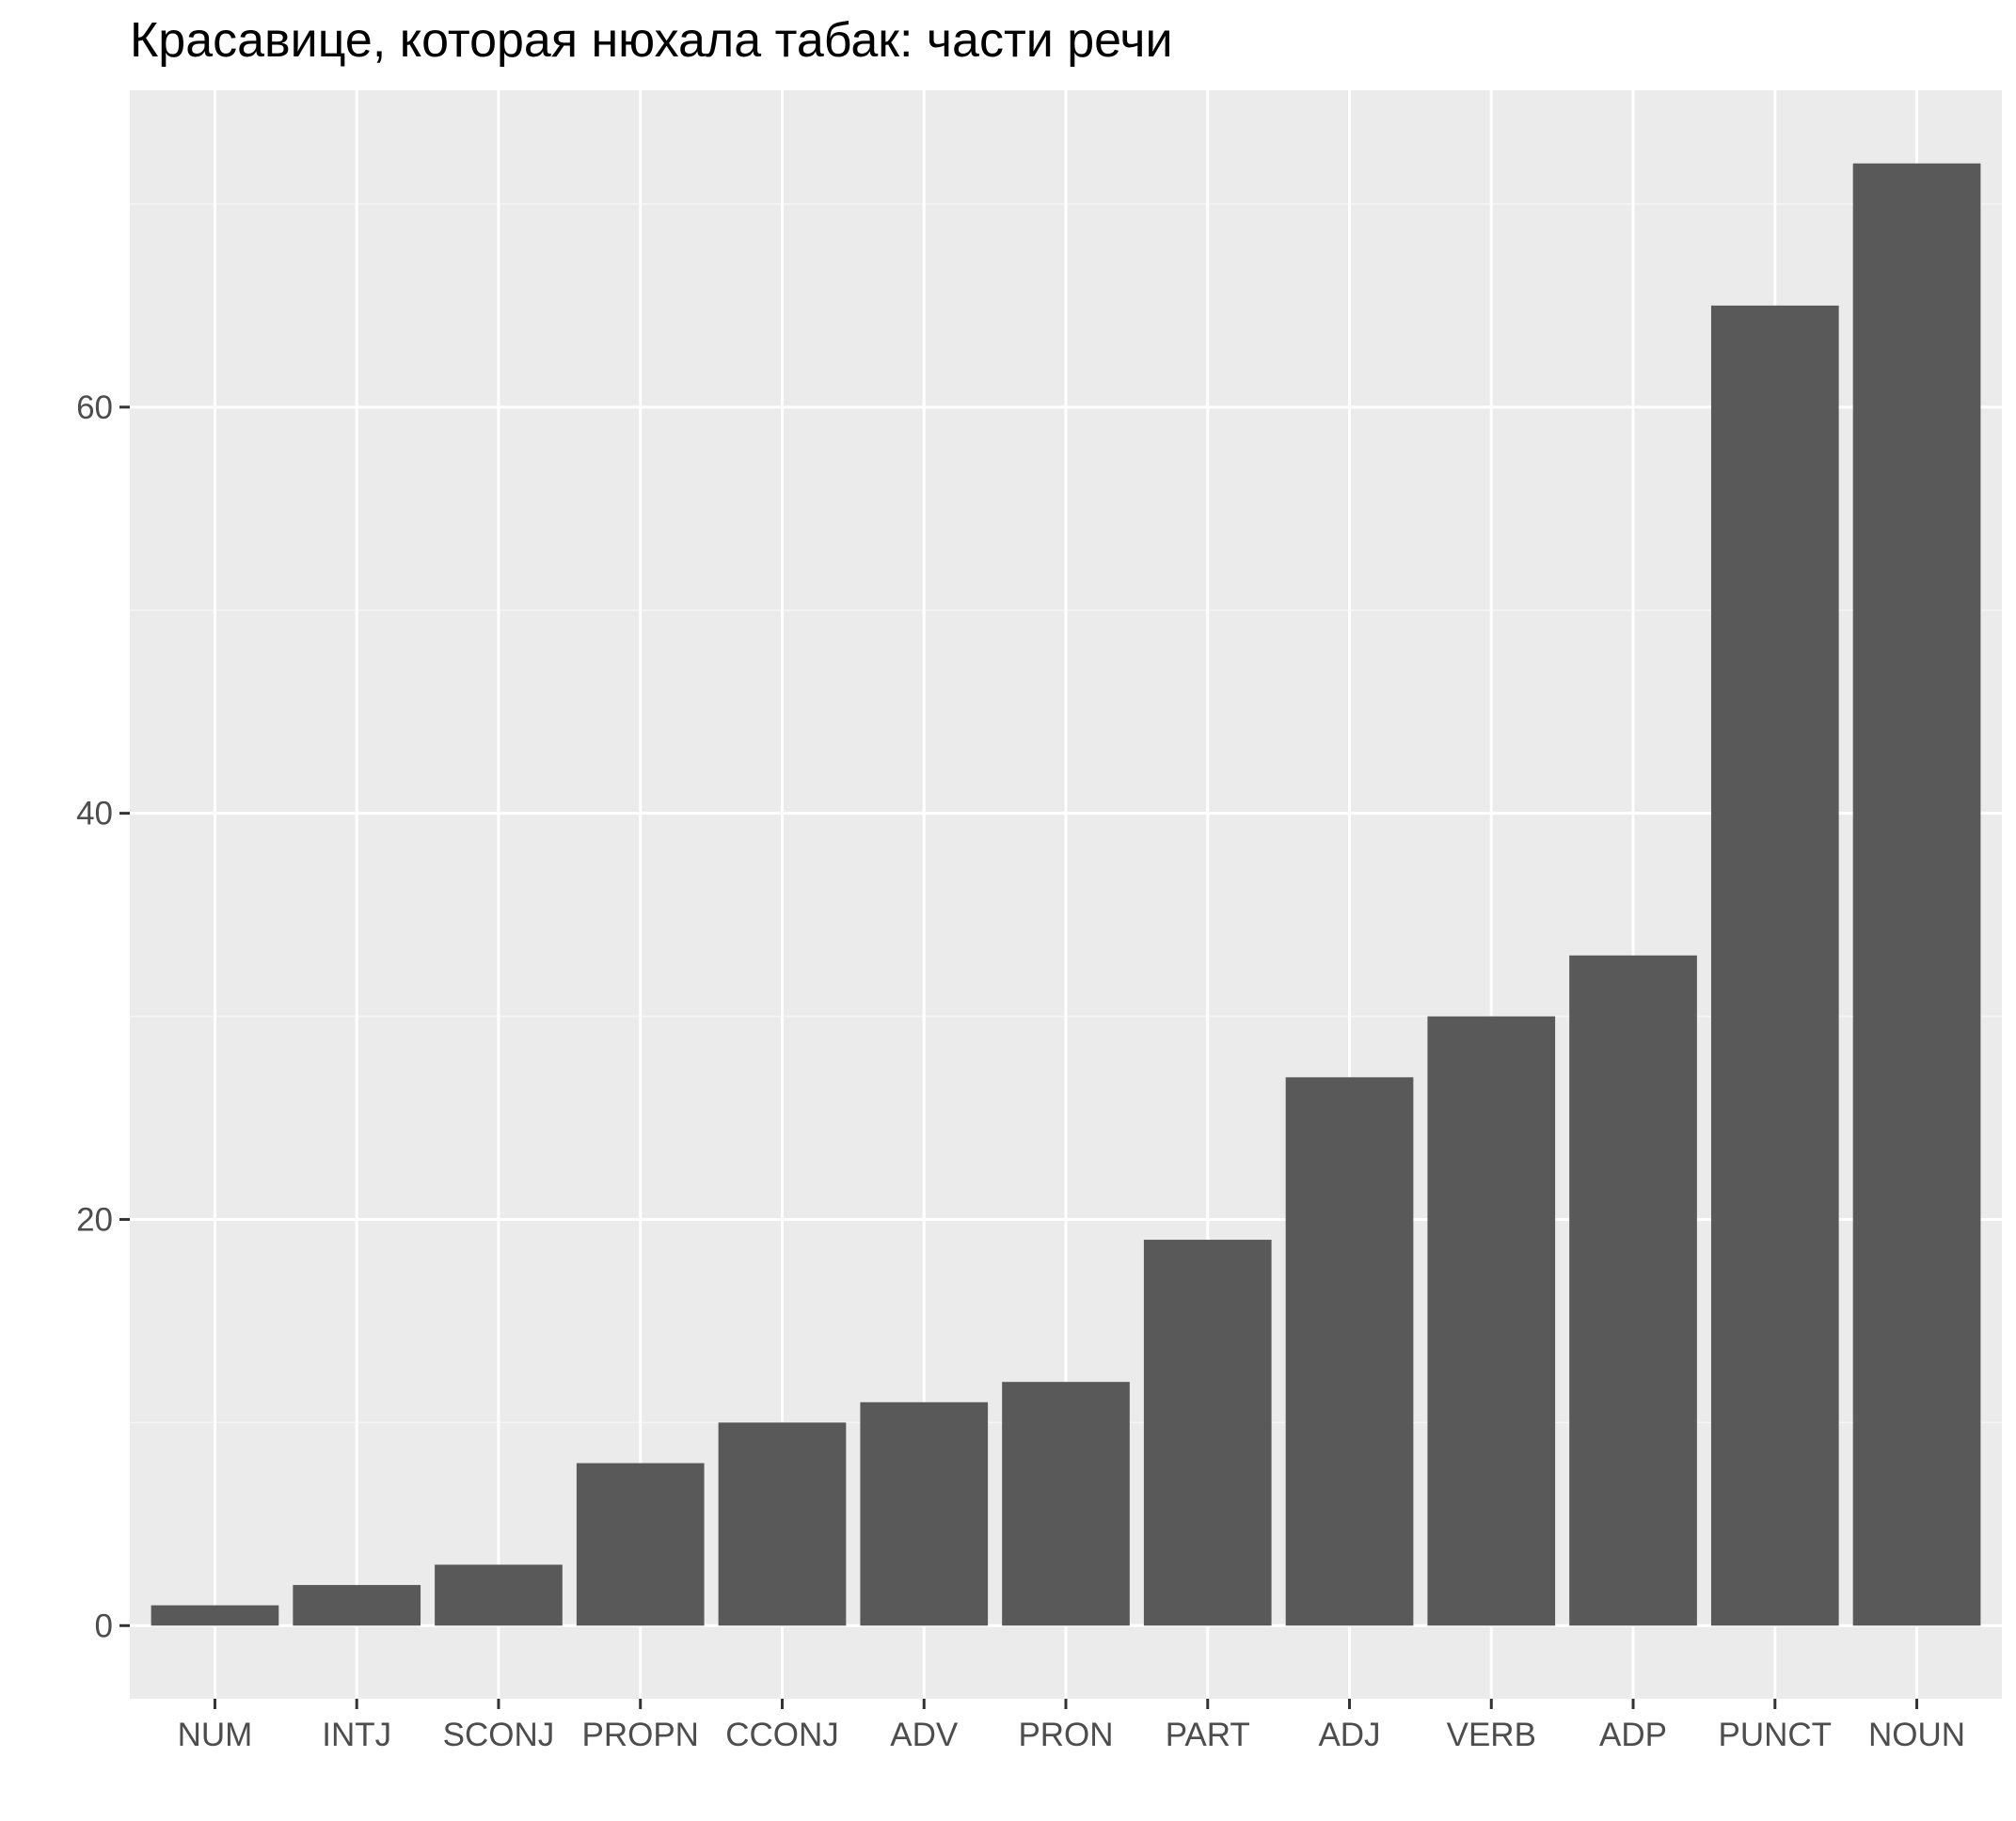  I want to click on bar-noun, so click(1917, 895).